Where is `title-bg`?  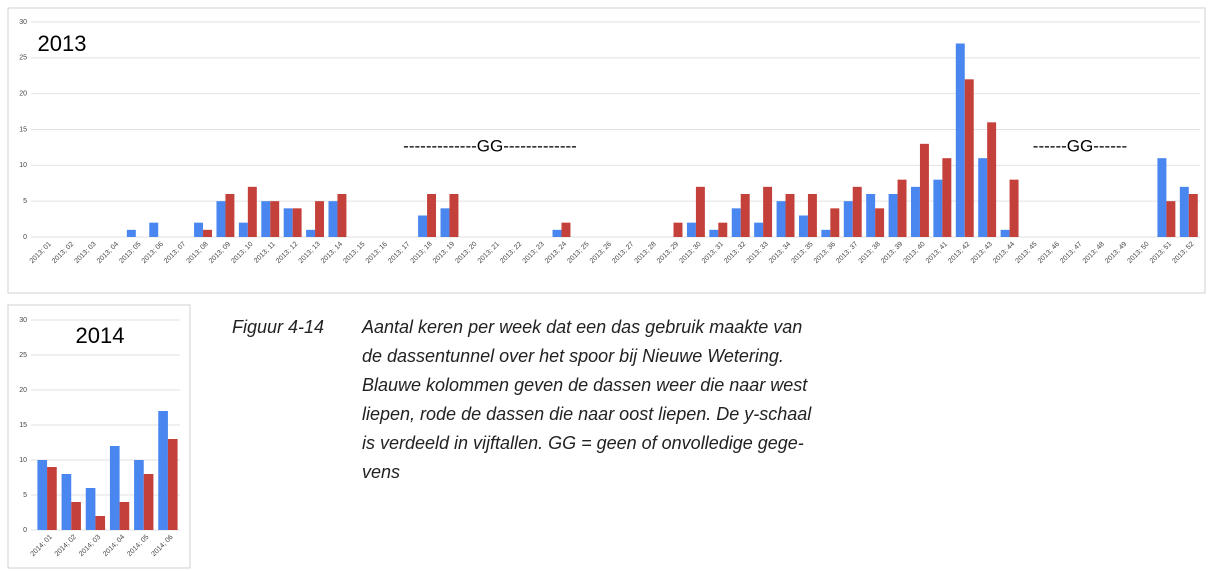 title-bg is located at coordinates (100, 337).